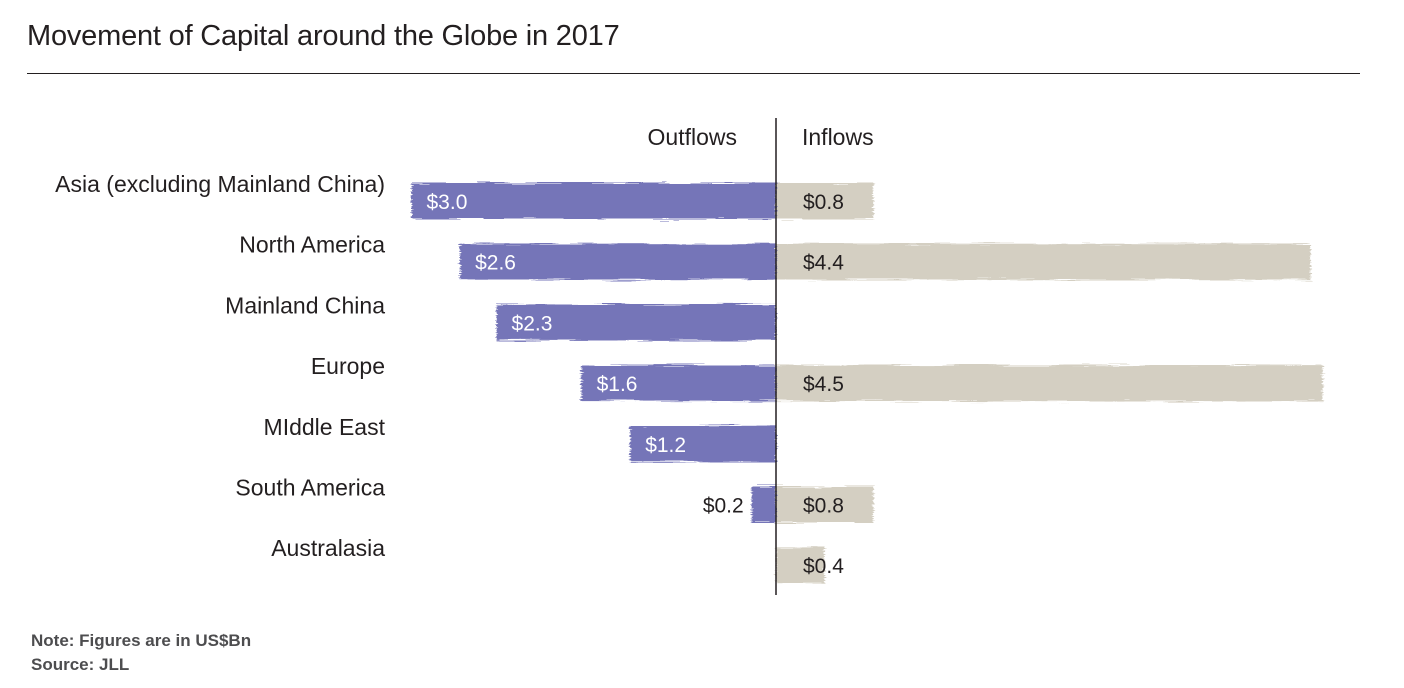 The image size is (1404, 688). What do you see at coordinates (328, 548) in the screenshot?
I see `category-label-australasia: Australasia` at bounding box center [328, 548].